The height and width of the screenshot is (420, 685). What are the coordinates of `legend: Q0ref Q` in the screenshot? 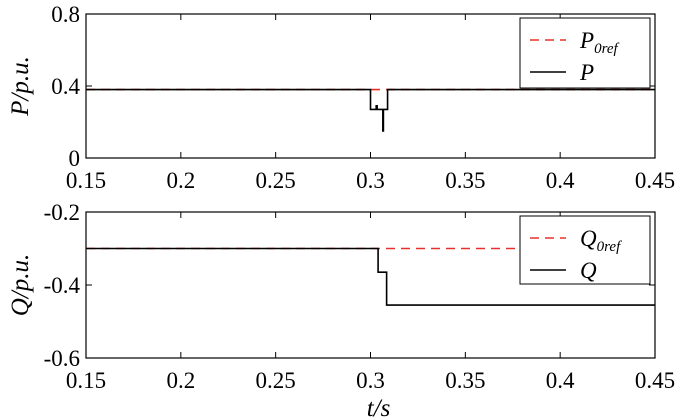 It's located at (585, 250).